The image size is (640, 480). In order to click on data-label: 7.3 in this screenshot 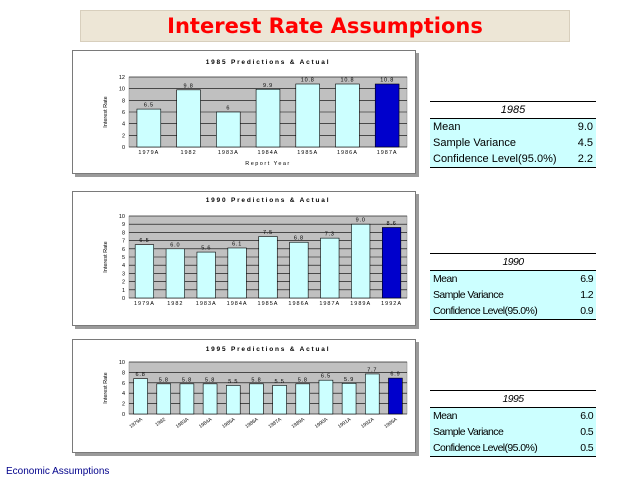, I will do `click(330, 235)`.